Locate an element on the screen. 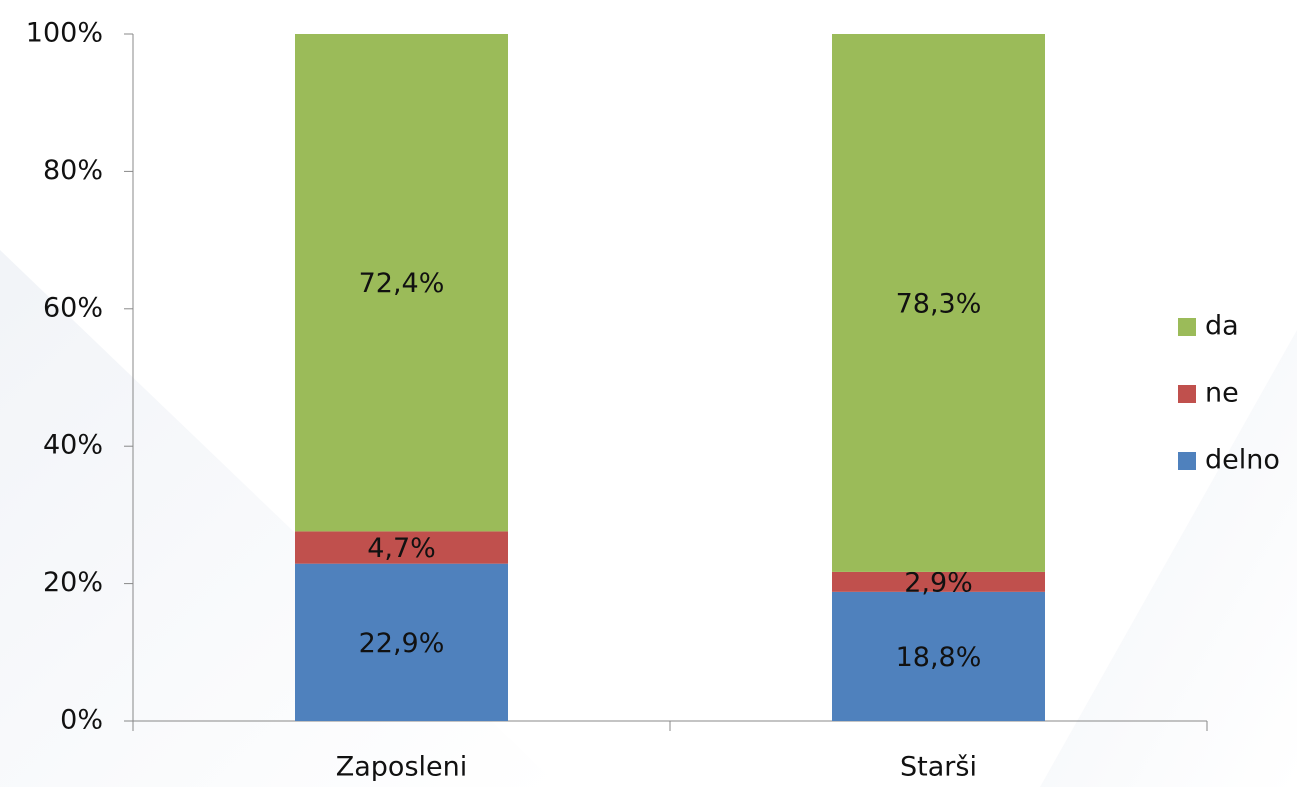  background-shape is located at coordinates (1168, 558).